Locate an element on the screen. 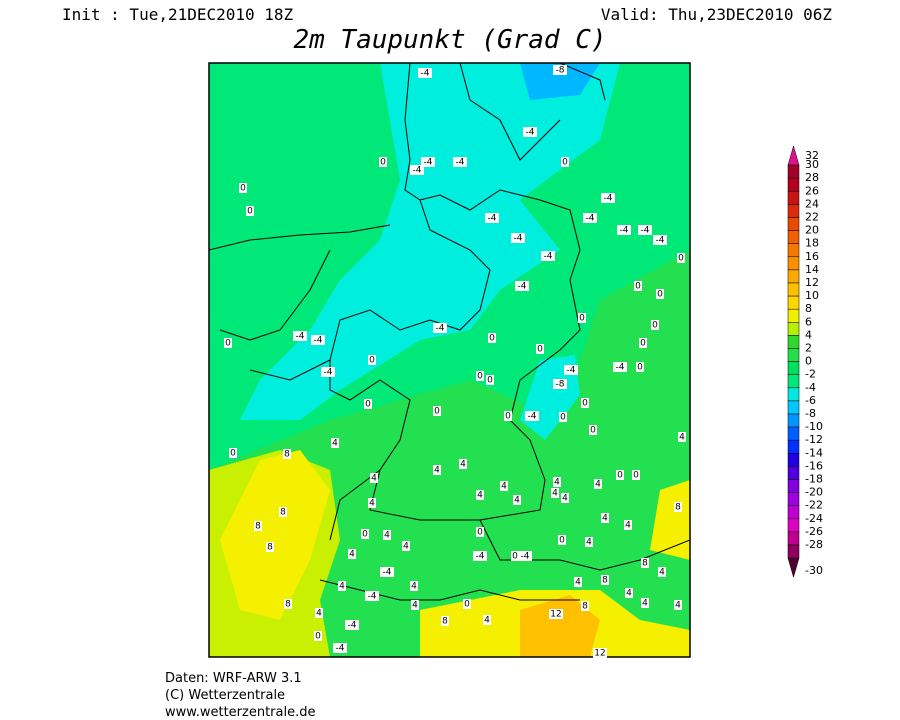  map-title: 2m Taupunkt (Grad C) is located at coordinates (449, 40).